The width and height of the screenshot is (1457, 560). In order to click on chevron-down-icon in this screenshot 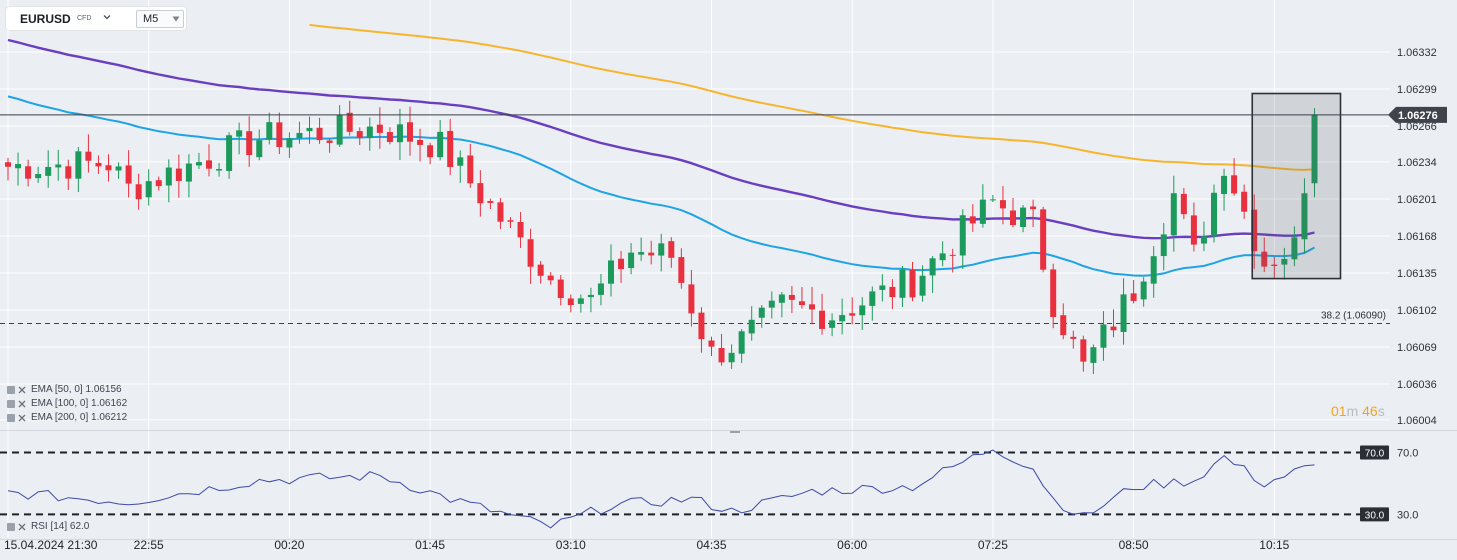, I will do `click(107, 17)`.